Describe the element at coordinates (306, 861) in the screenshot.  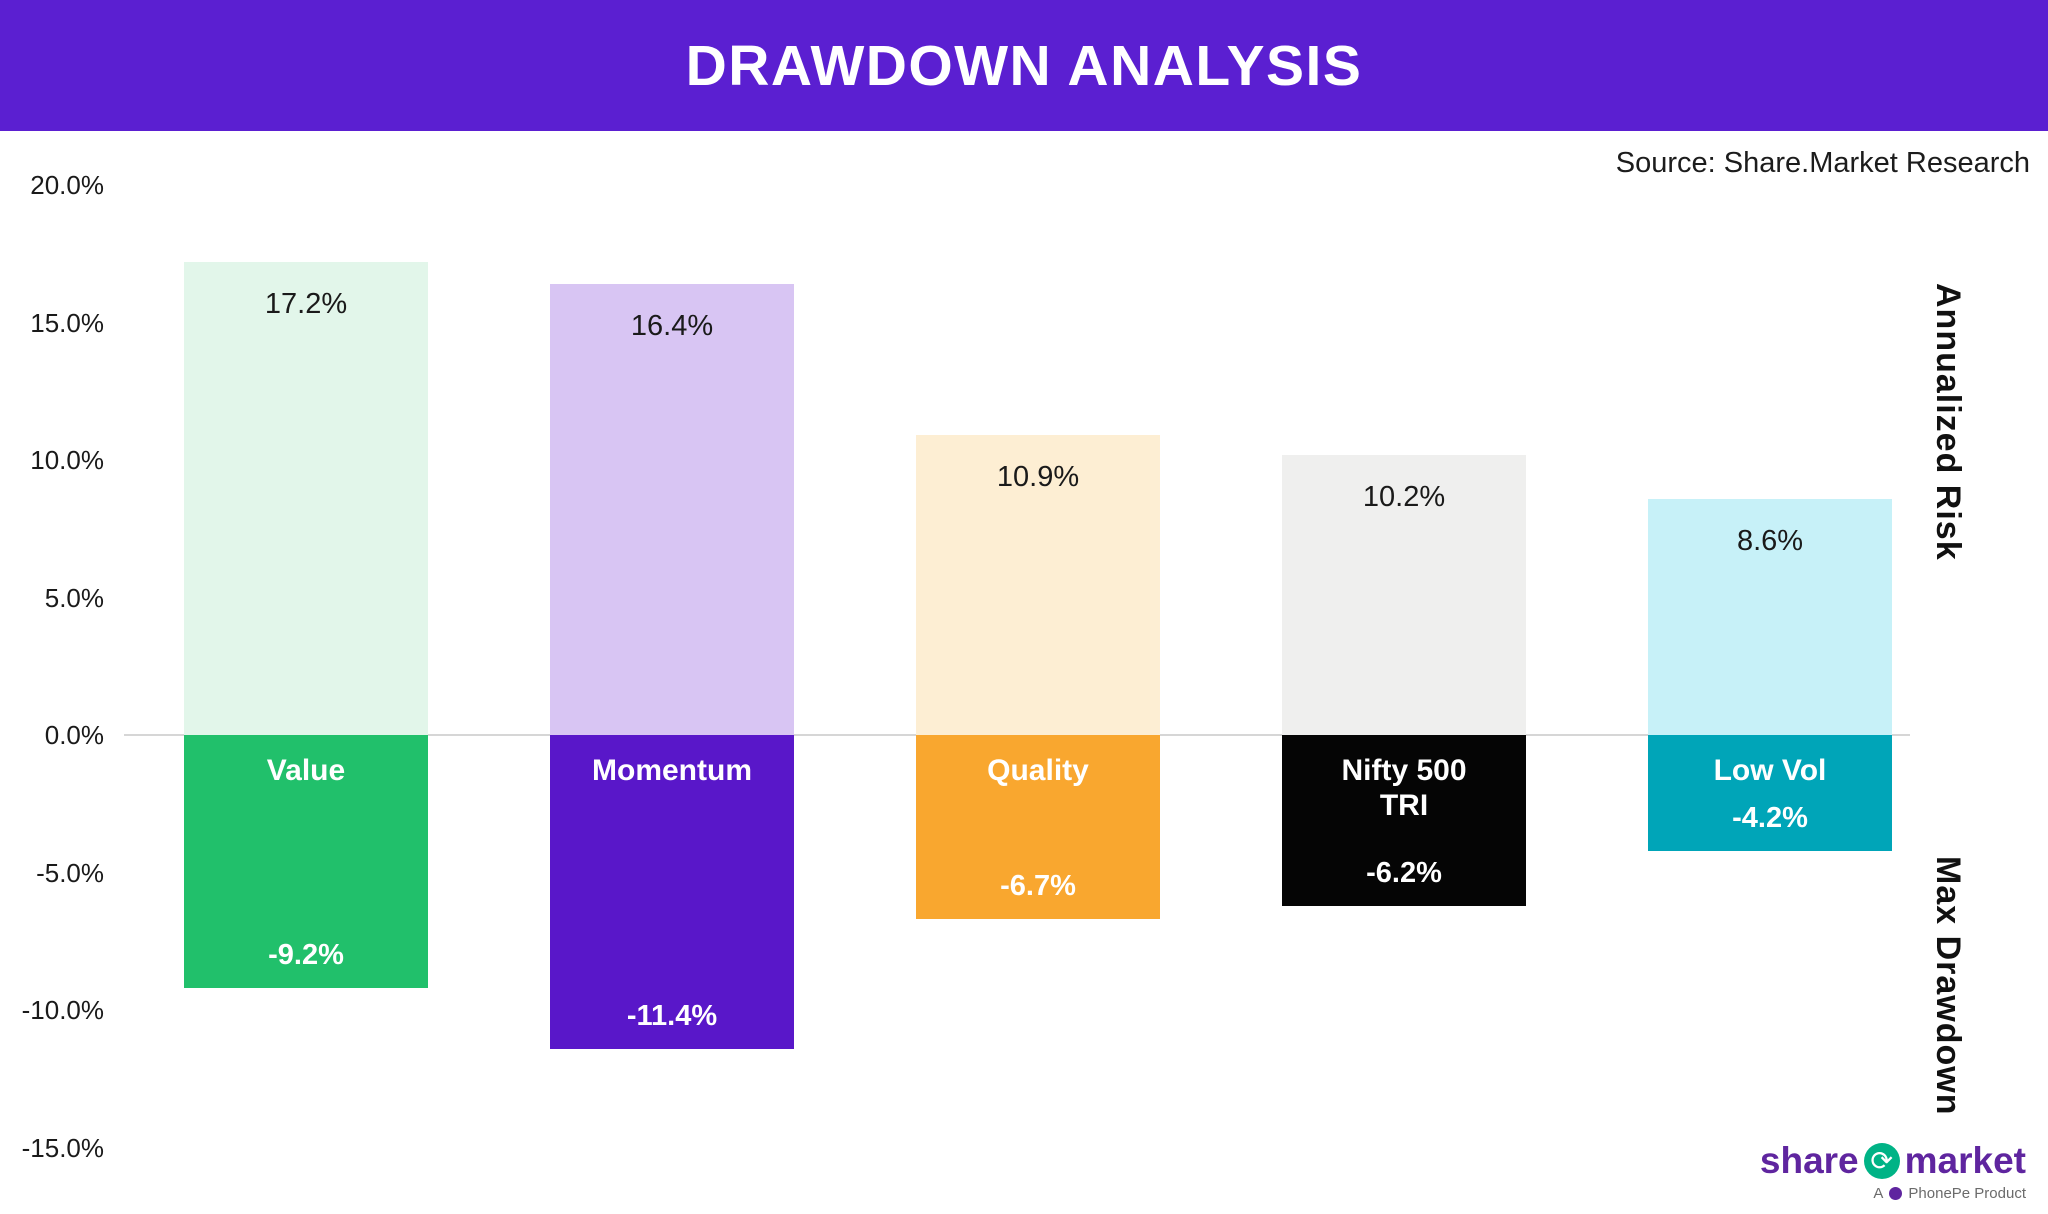
I see `bar-max-drawdown-value: Value -9.2%` at that location.